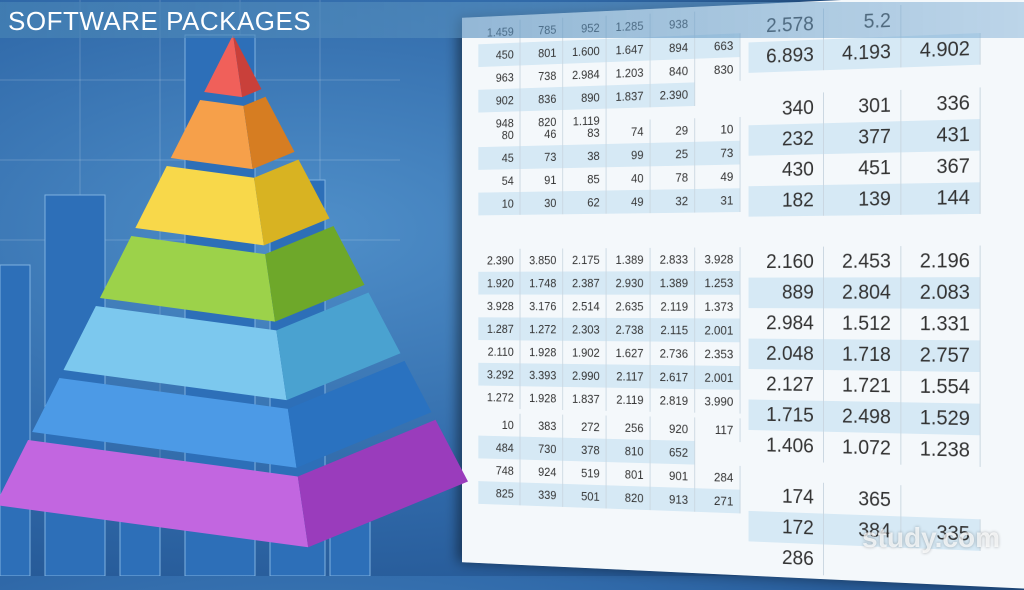  I want to click on watermark: study.com, so click(931, 537).